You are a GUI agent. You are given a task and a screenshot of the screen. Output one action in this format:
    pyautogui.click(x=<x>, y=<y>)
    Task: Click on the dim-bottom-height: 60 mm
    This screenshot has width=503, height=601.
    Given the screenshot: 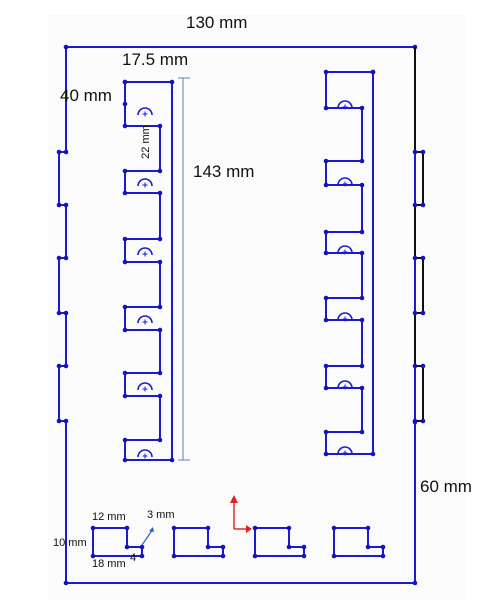 What is the action you would take?
    pyautogui.click(x=446, y=486)
    